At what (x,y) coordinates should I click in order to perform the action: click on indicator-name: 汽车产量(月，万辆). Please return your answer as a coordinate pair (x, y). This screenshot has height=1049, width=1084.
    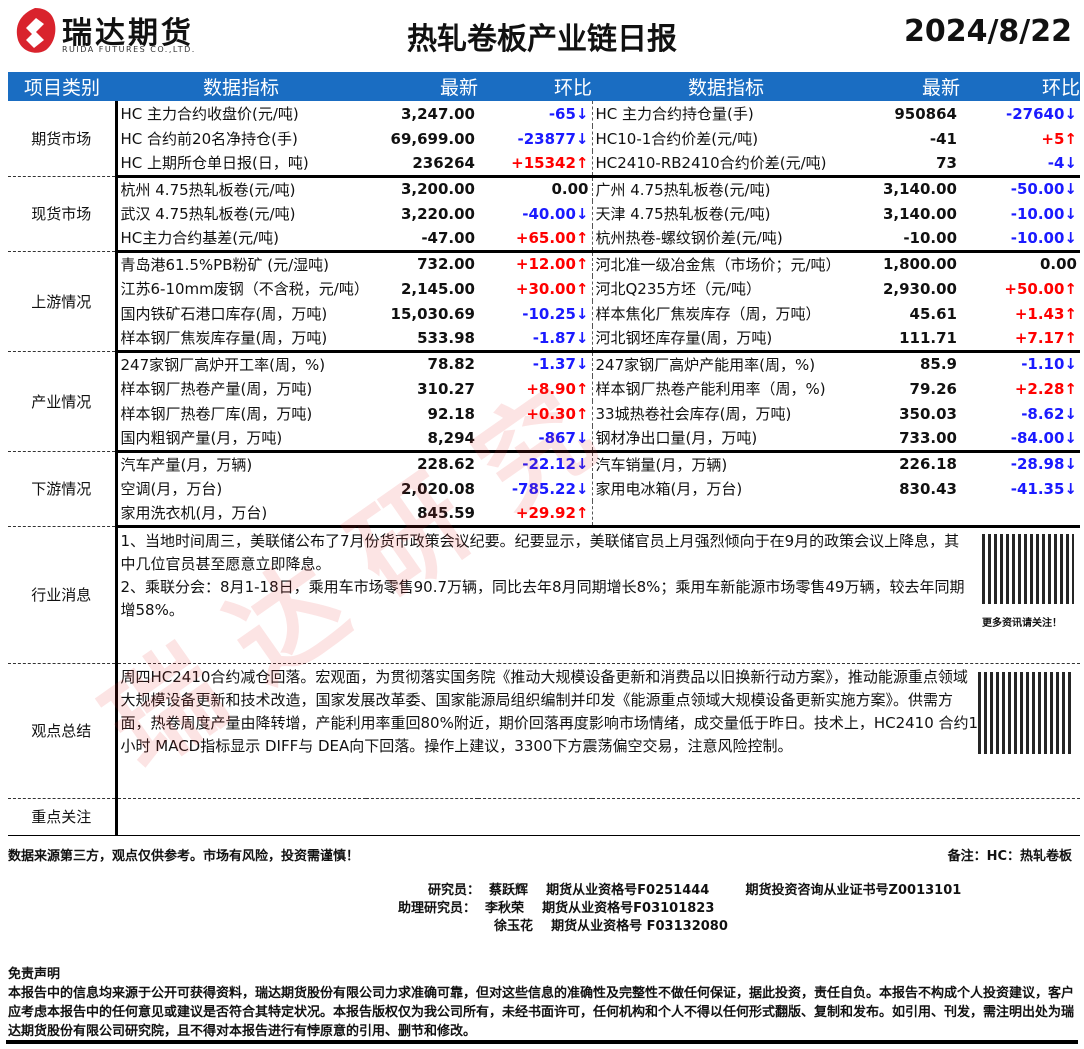
    Looking at the image, I should click on (186, 464).